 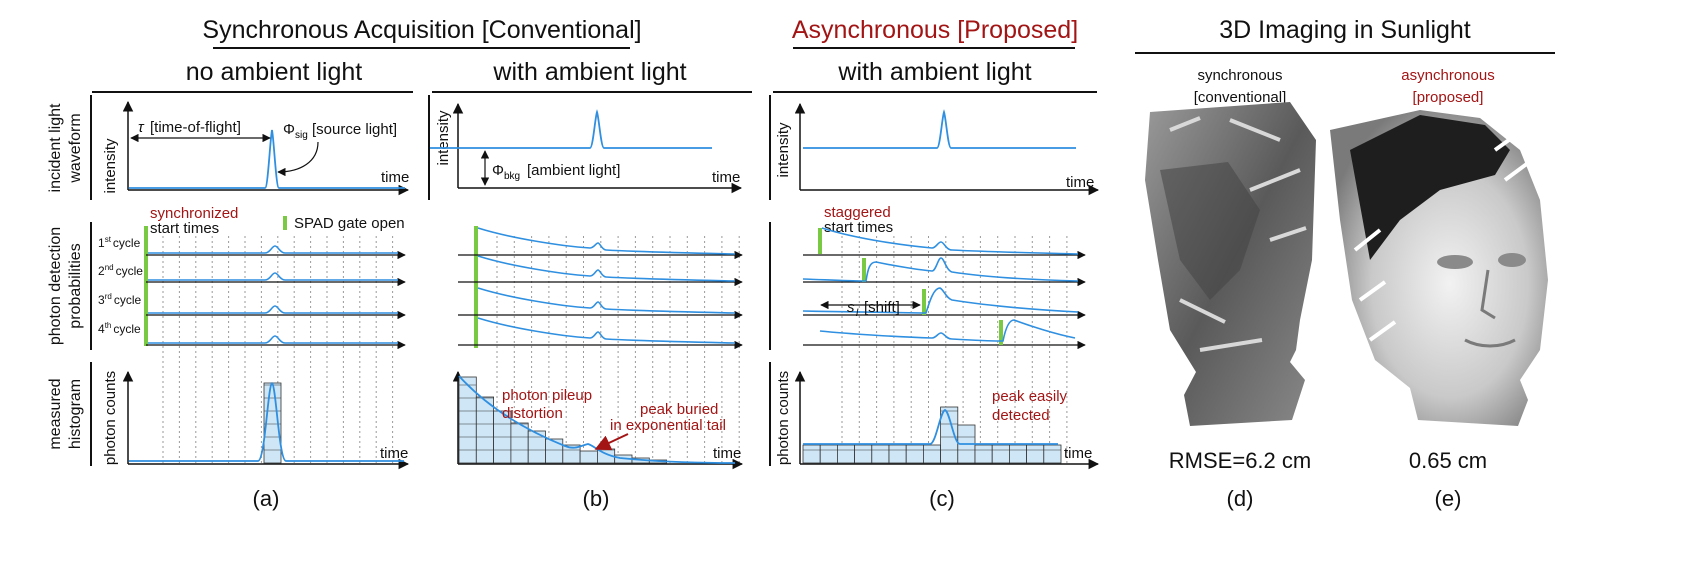 What do you see at coordinates (1240, 460) in the screenshot?
I see `rmse-sync: RMSE=6.2 cm` at bounding box center [1240, 460].